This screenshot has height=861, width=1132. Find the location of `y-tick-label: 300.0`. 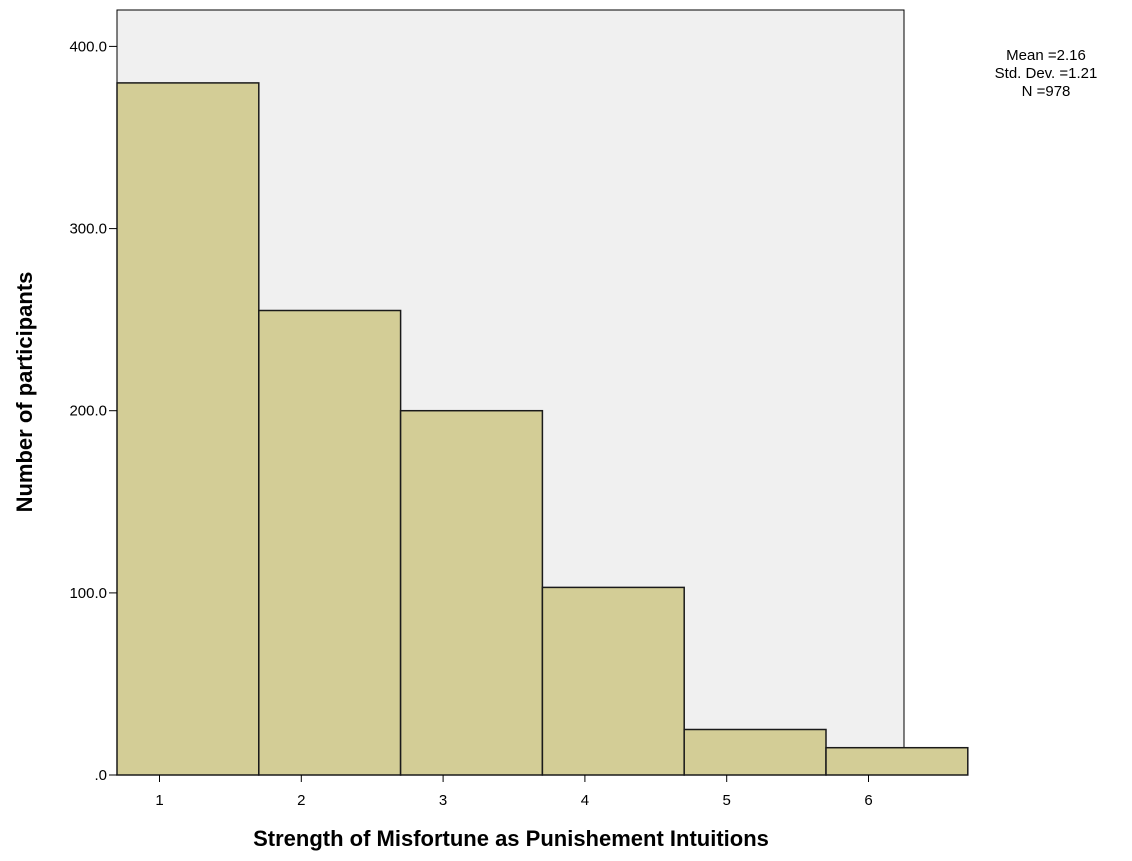

y-tick-label: 300.0 is located at coordinates (88, 229).